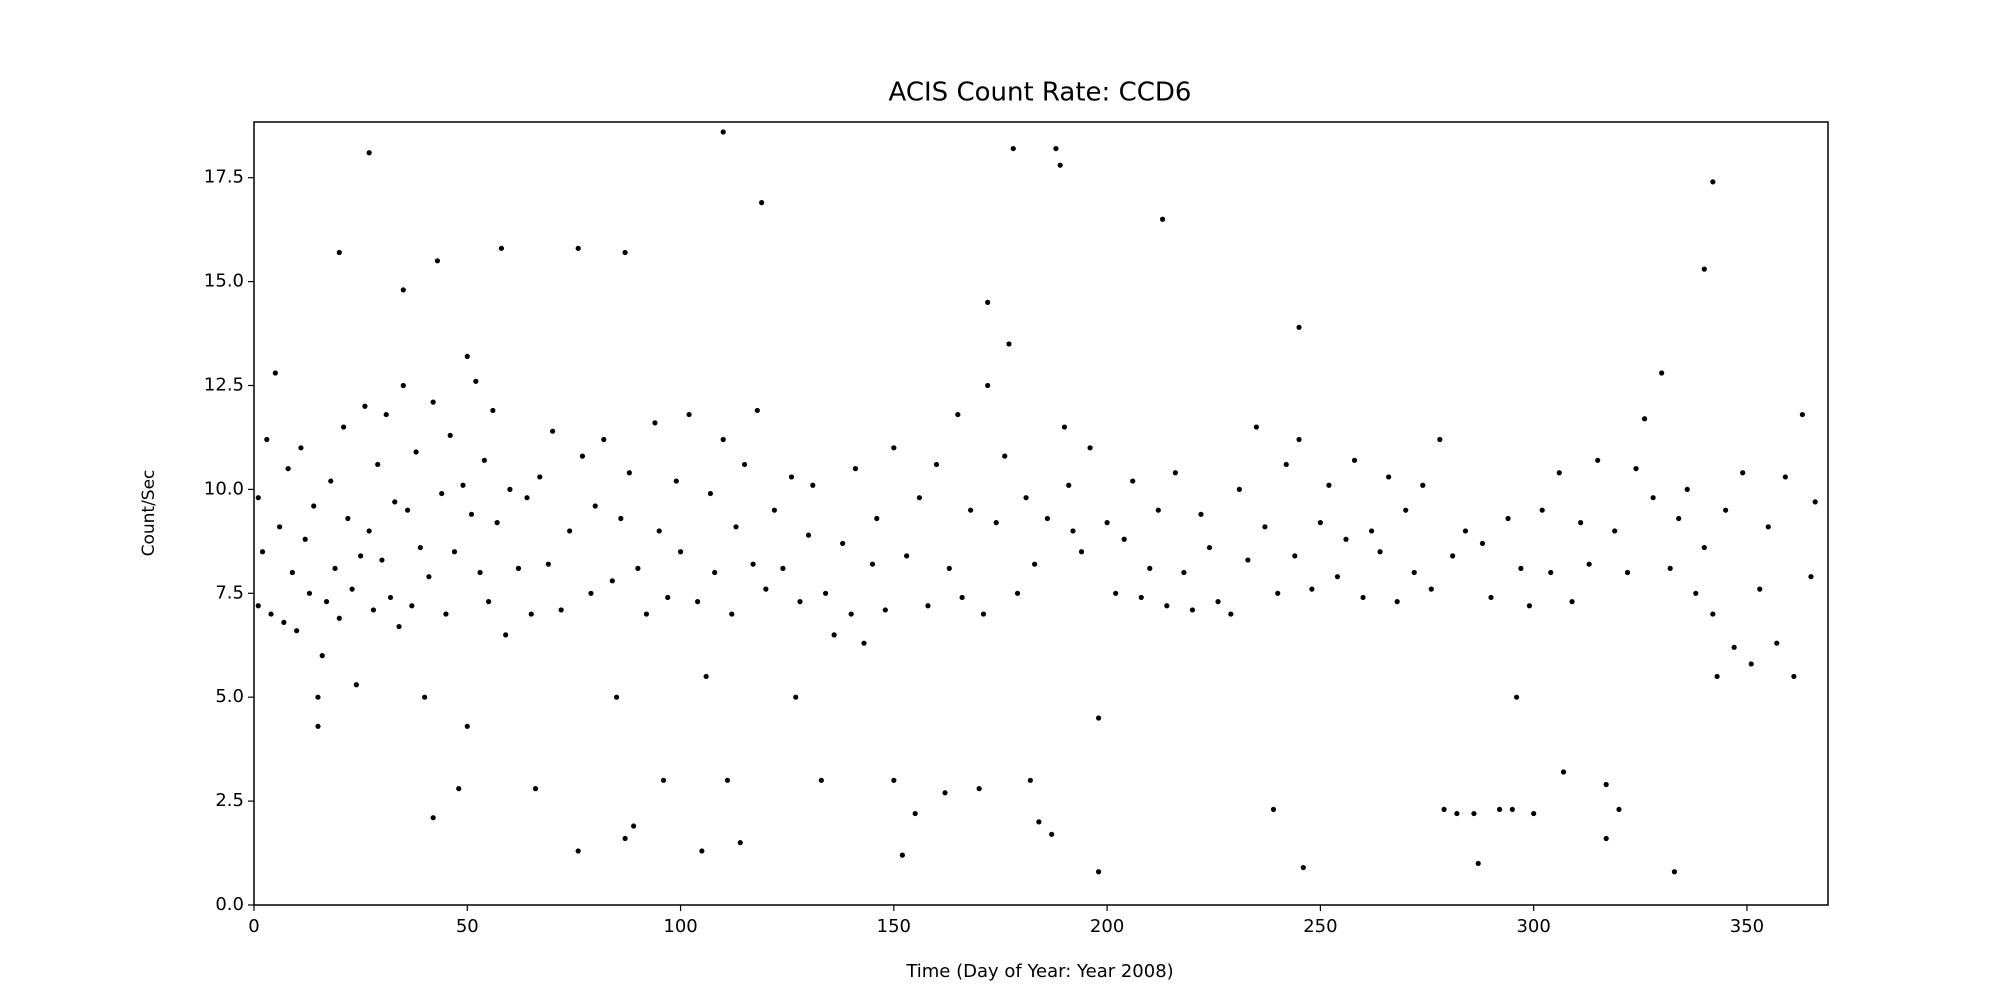 The image size is (2000, 1000). Describe the element at coordinates (229, 800) in the screenshot. I see `y-tick-label: 2.5` at that location.